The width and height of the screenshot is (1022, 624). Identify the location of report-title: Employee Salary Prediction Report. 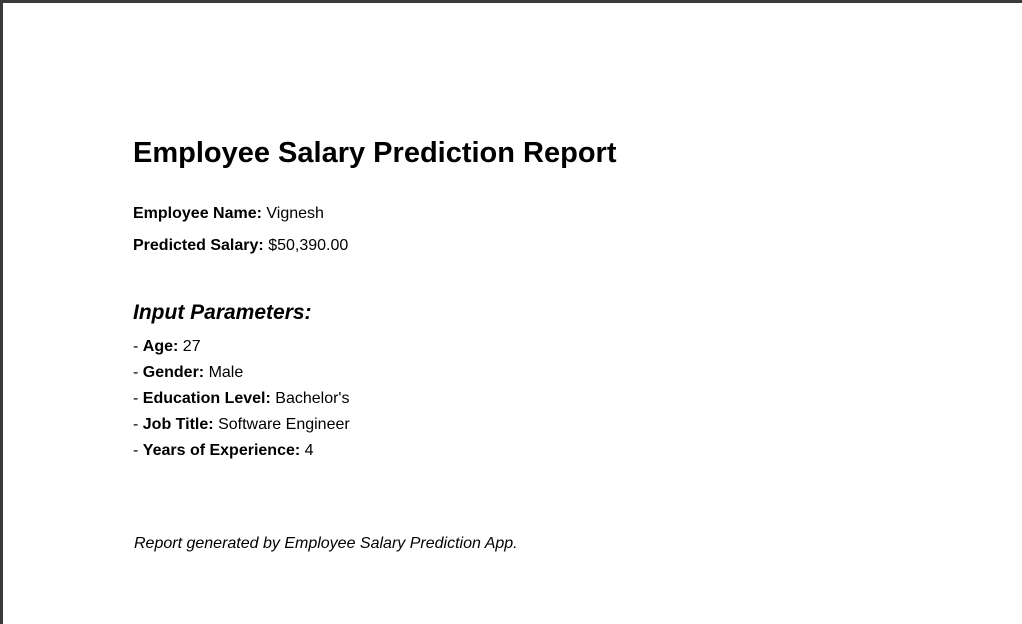
(375, 153).